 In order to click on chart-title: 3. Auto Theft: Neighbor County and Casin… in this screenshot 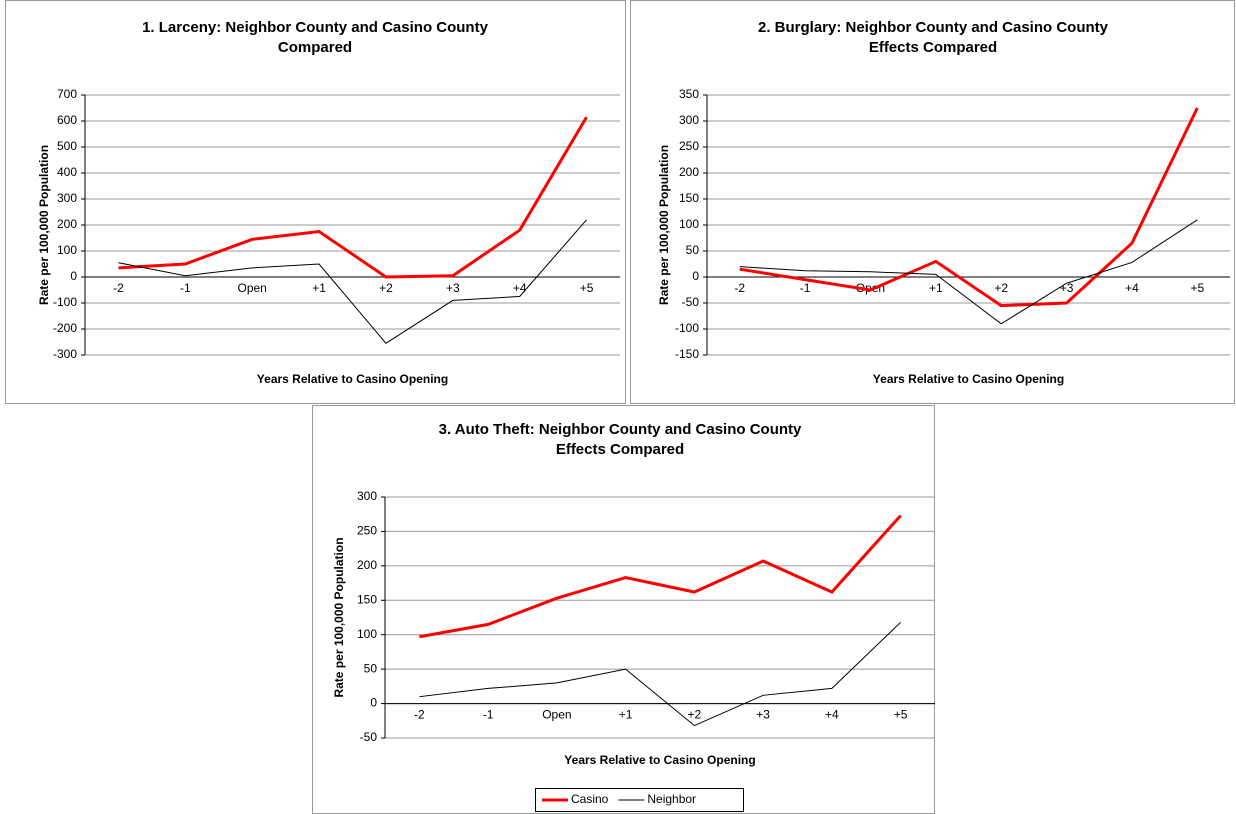, I will do `click(620, 429)`.